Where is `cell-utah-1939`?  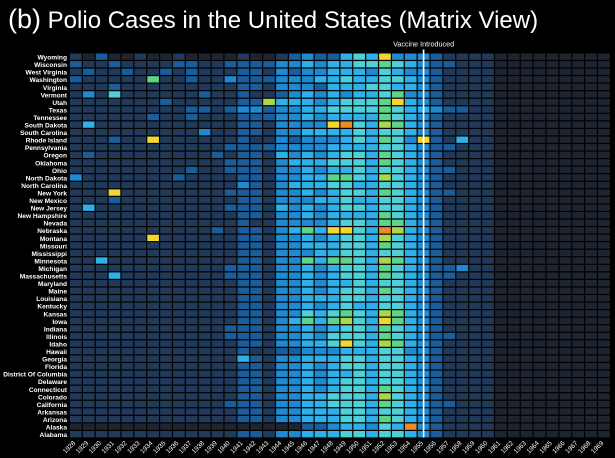 cell-utah-1939 is located at coordinates (217, 102).